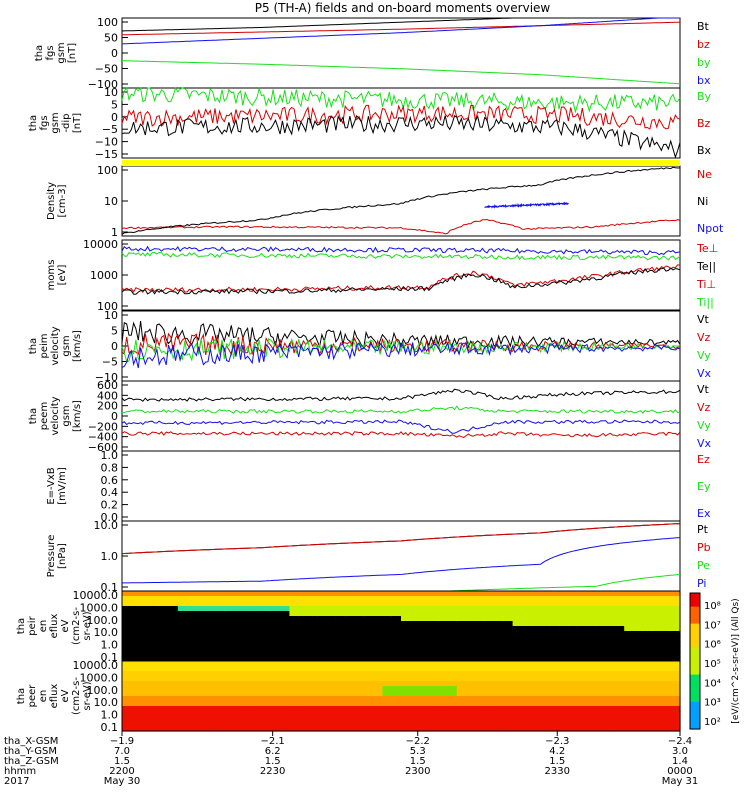 The image size is (750, 804). What do you see at coordinates (704, 96) in the screenshot?
I see `legend-entry: By` at bounding box center [704, 96].